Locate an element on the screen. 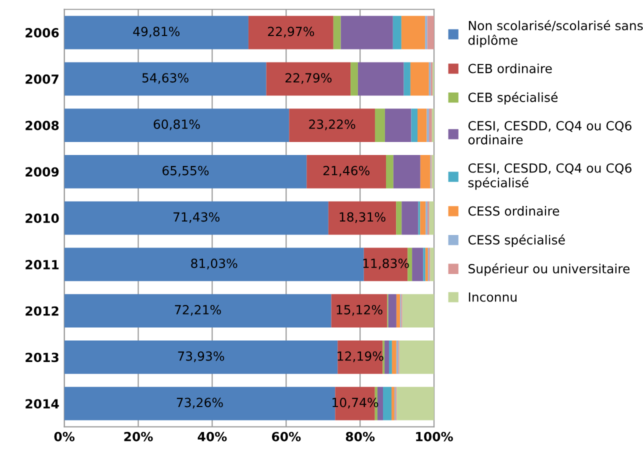 This screenshot has height=469, width=643. data-label: 73,93% is located at coordinates (201, 356).